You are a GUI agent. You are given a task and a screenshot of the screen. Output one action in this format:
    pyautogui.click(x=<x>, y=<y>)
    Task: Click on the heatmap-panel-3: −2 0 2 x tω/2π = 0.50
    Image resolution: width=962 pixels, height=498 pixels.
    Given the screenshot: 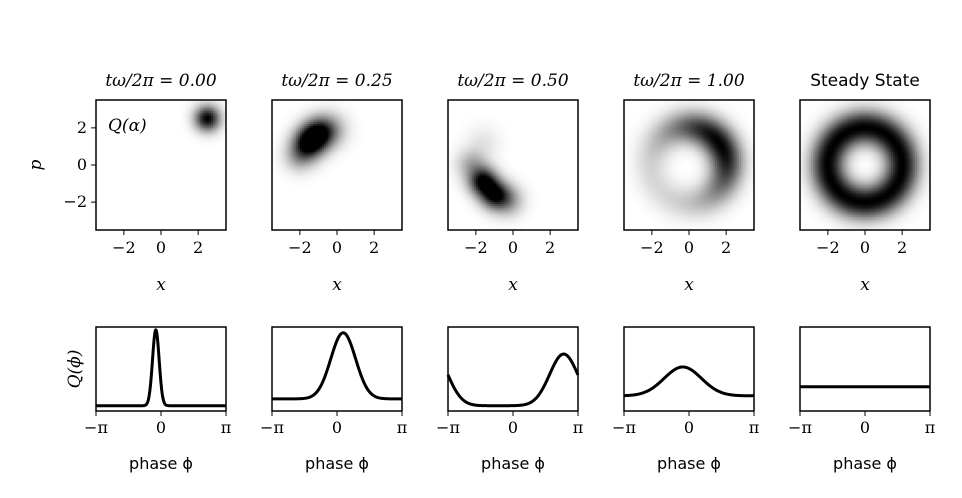 What is the action you would take?
    pyautogui.click(x=513, y=183)
    